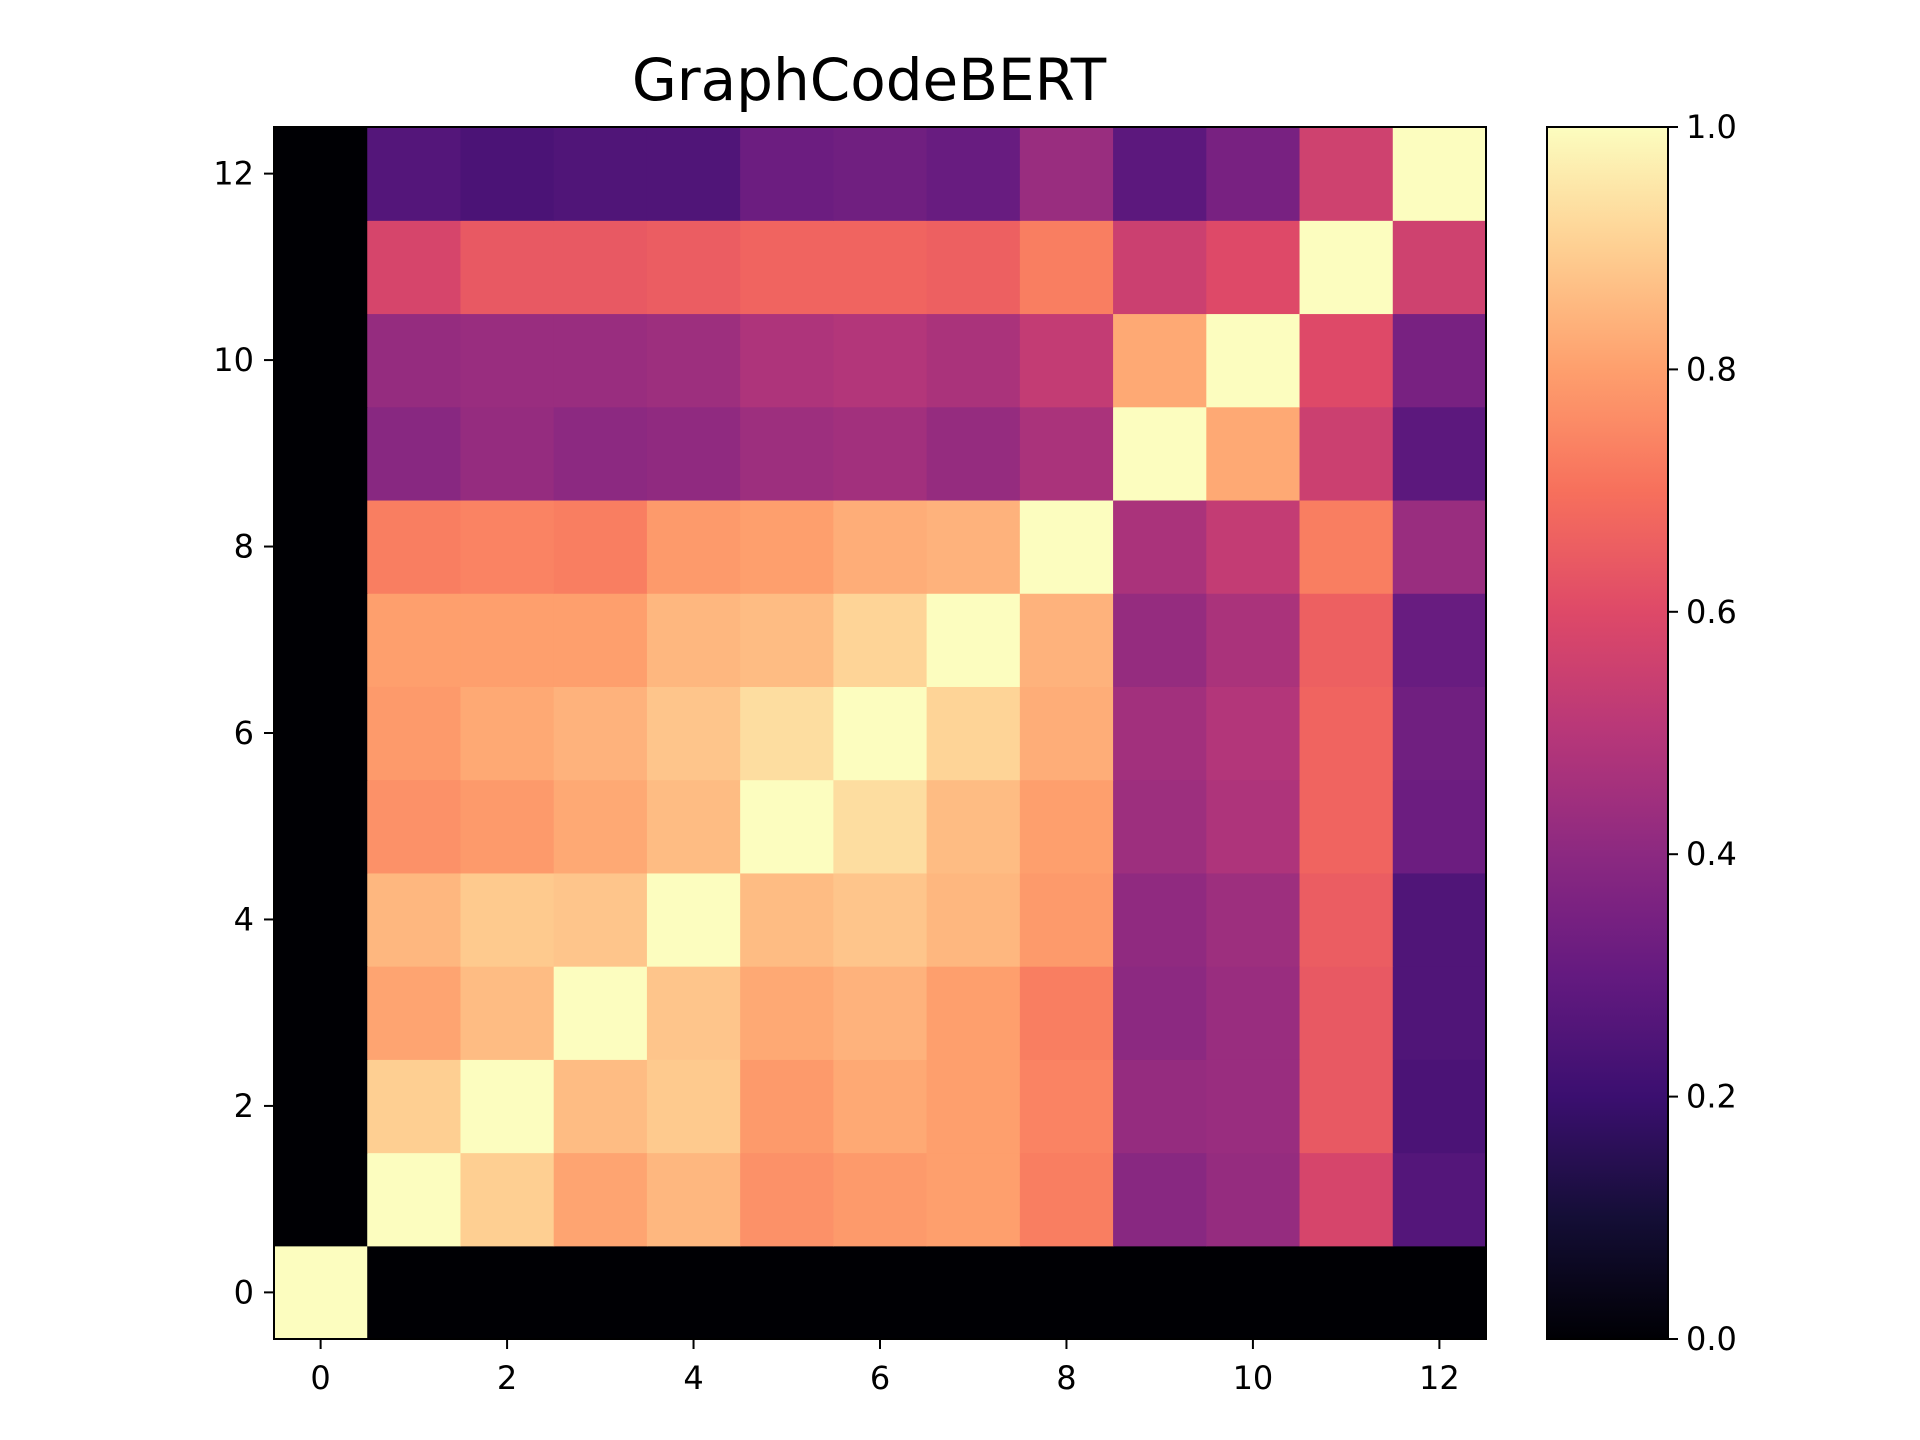 The width and height of the screenshot is (1920, 1440). Describe the element at coordinates (1439, 919) in the screenshot. I see `heatmap-cell-r4-c12` at that location.